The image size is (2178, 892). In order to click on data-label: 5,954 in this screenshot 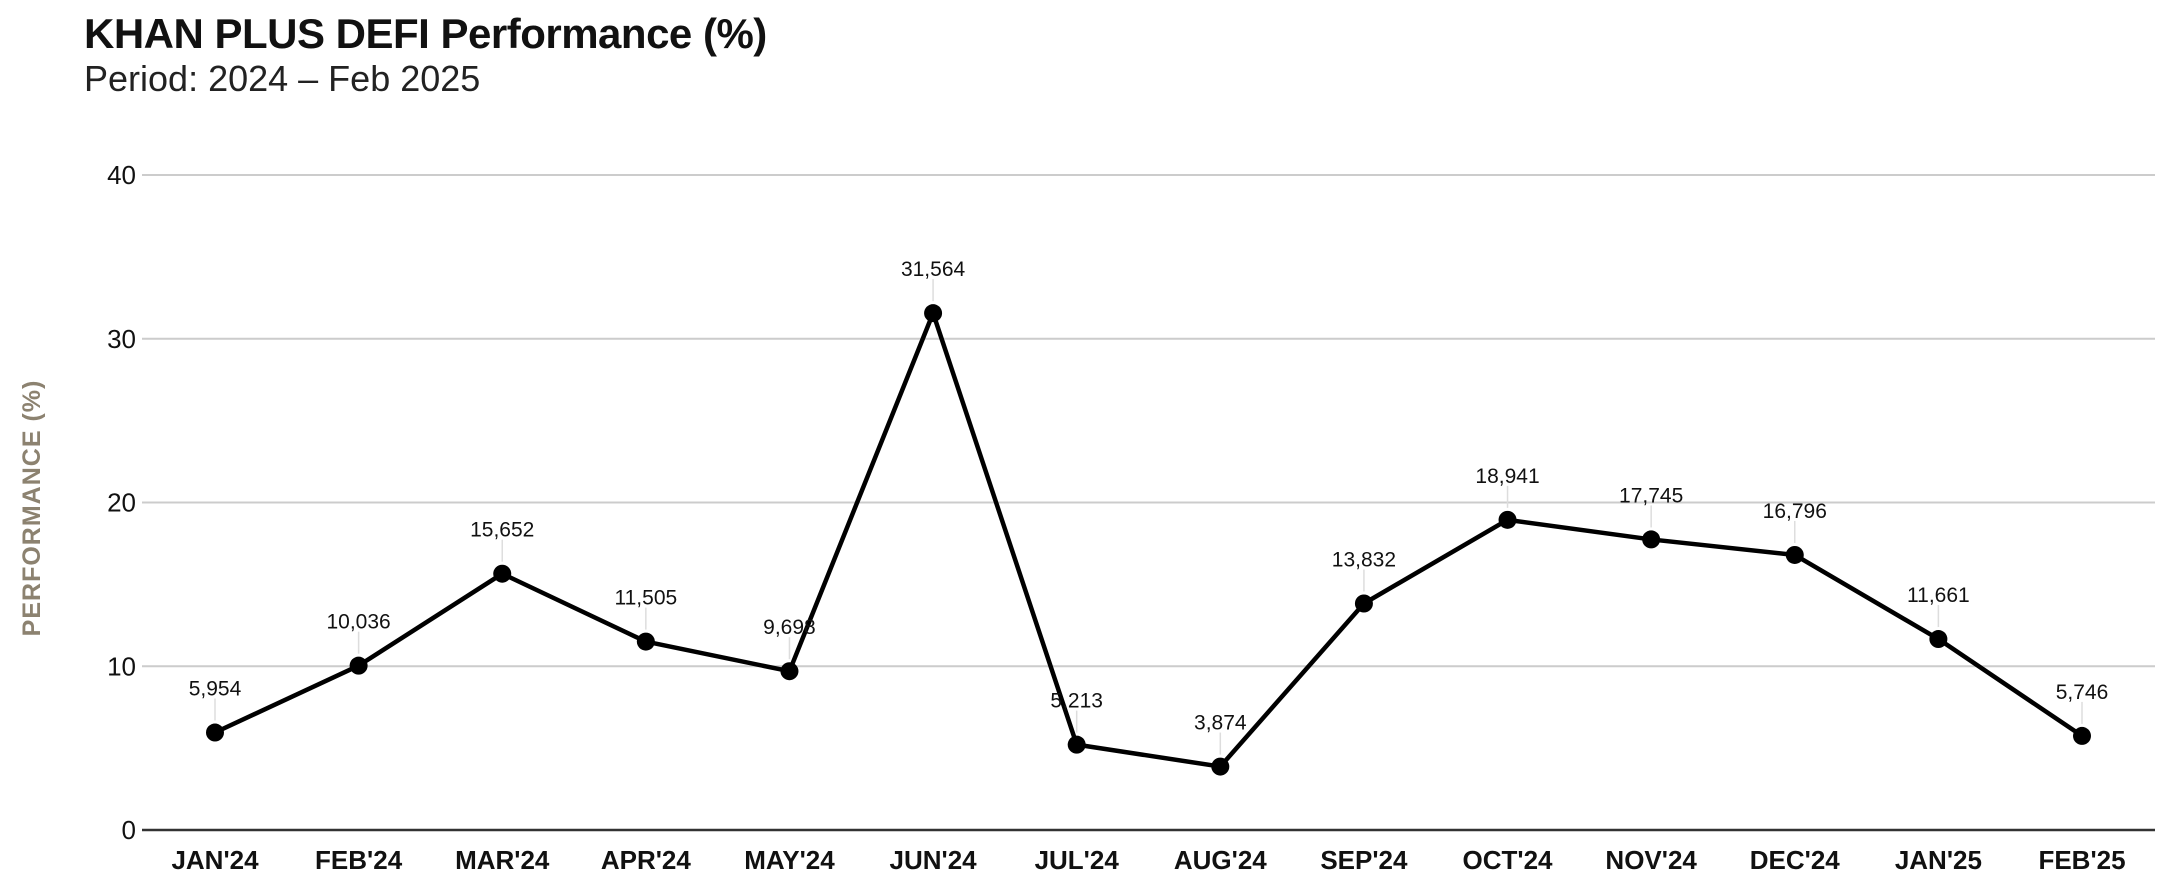, I will do `click(215, 689)`.